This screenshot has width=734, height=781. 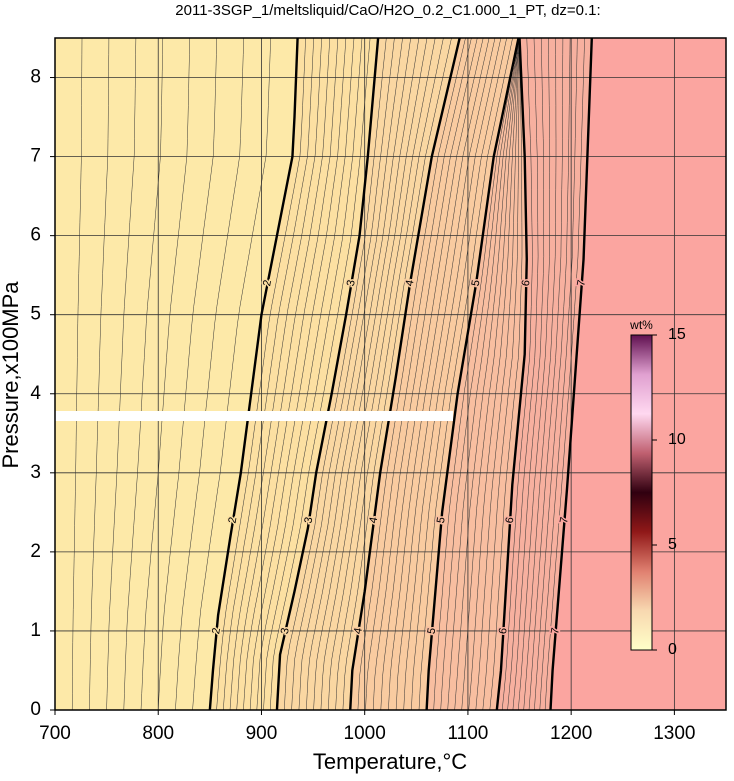 What do you see at coordinates (35, 551) in the screenshot?
I see `y-tick-label: 2` at bounding box center [35, 551].